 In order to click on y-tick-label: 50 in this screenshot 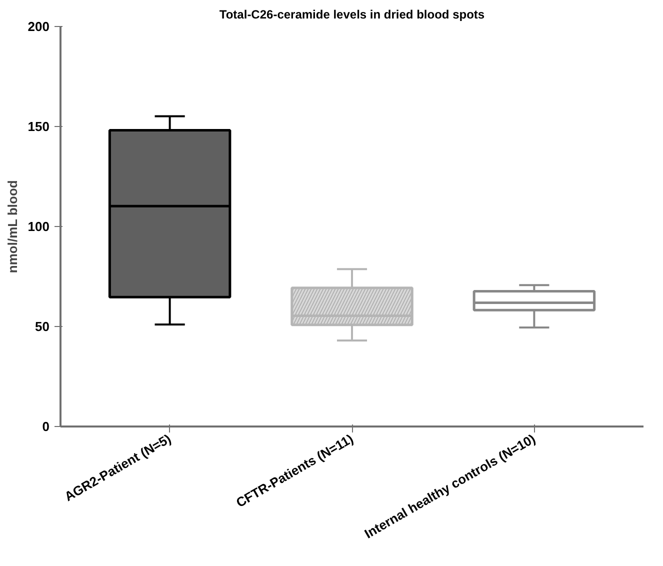, I will do `click(42, 326)`.